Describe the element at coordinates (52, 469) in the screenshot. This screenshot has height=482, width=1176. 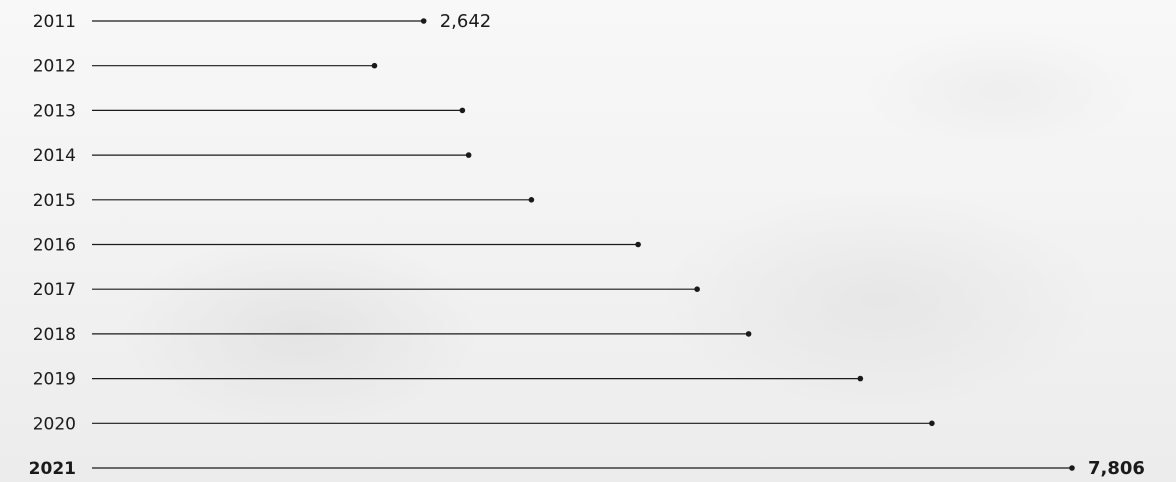
I see `year-label-2021: 2021` at that location.